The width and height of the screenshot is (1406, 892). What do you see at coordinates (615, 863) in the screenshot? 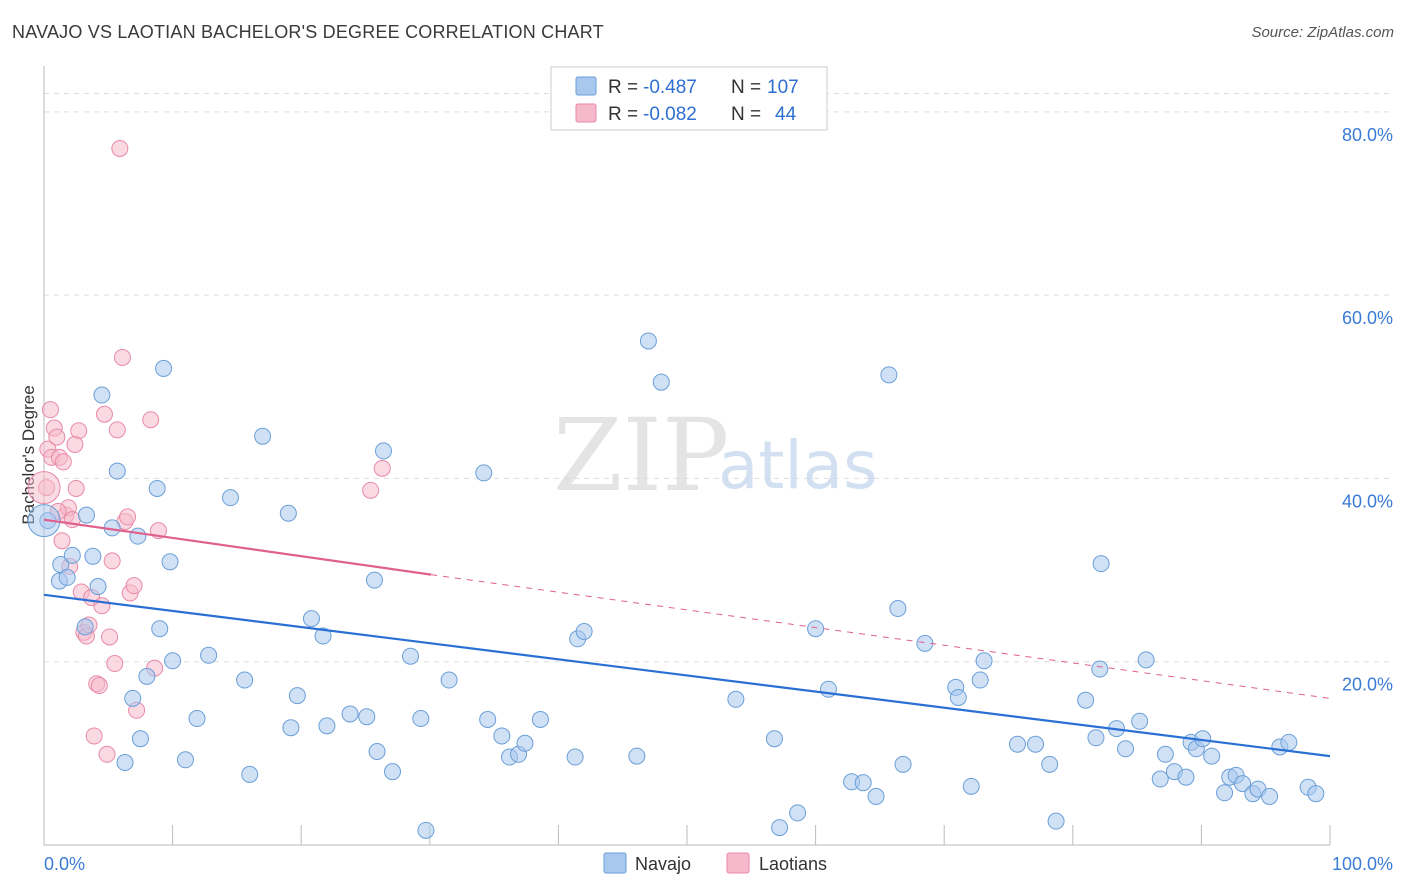
I see `series-legend-swatch-navajo` at bounding box center [615, 863].